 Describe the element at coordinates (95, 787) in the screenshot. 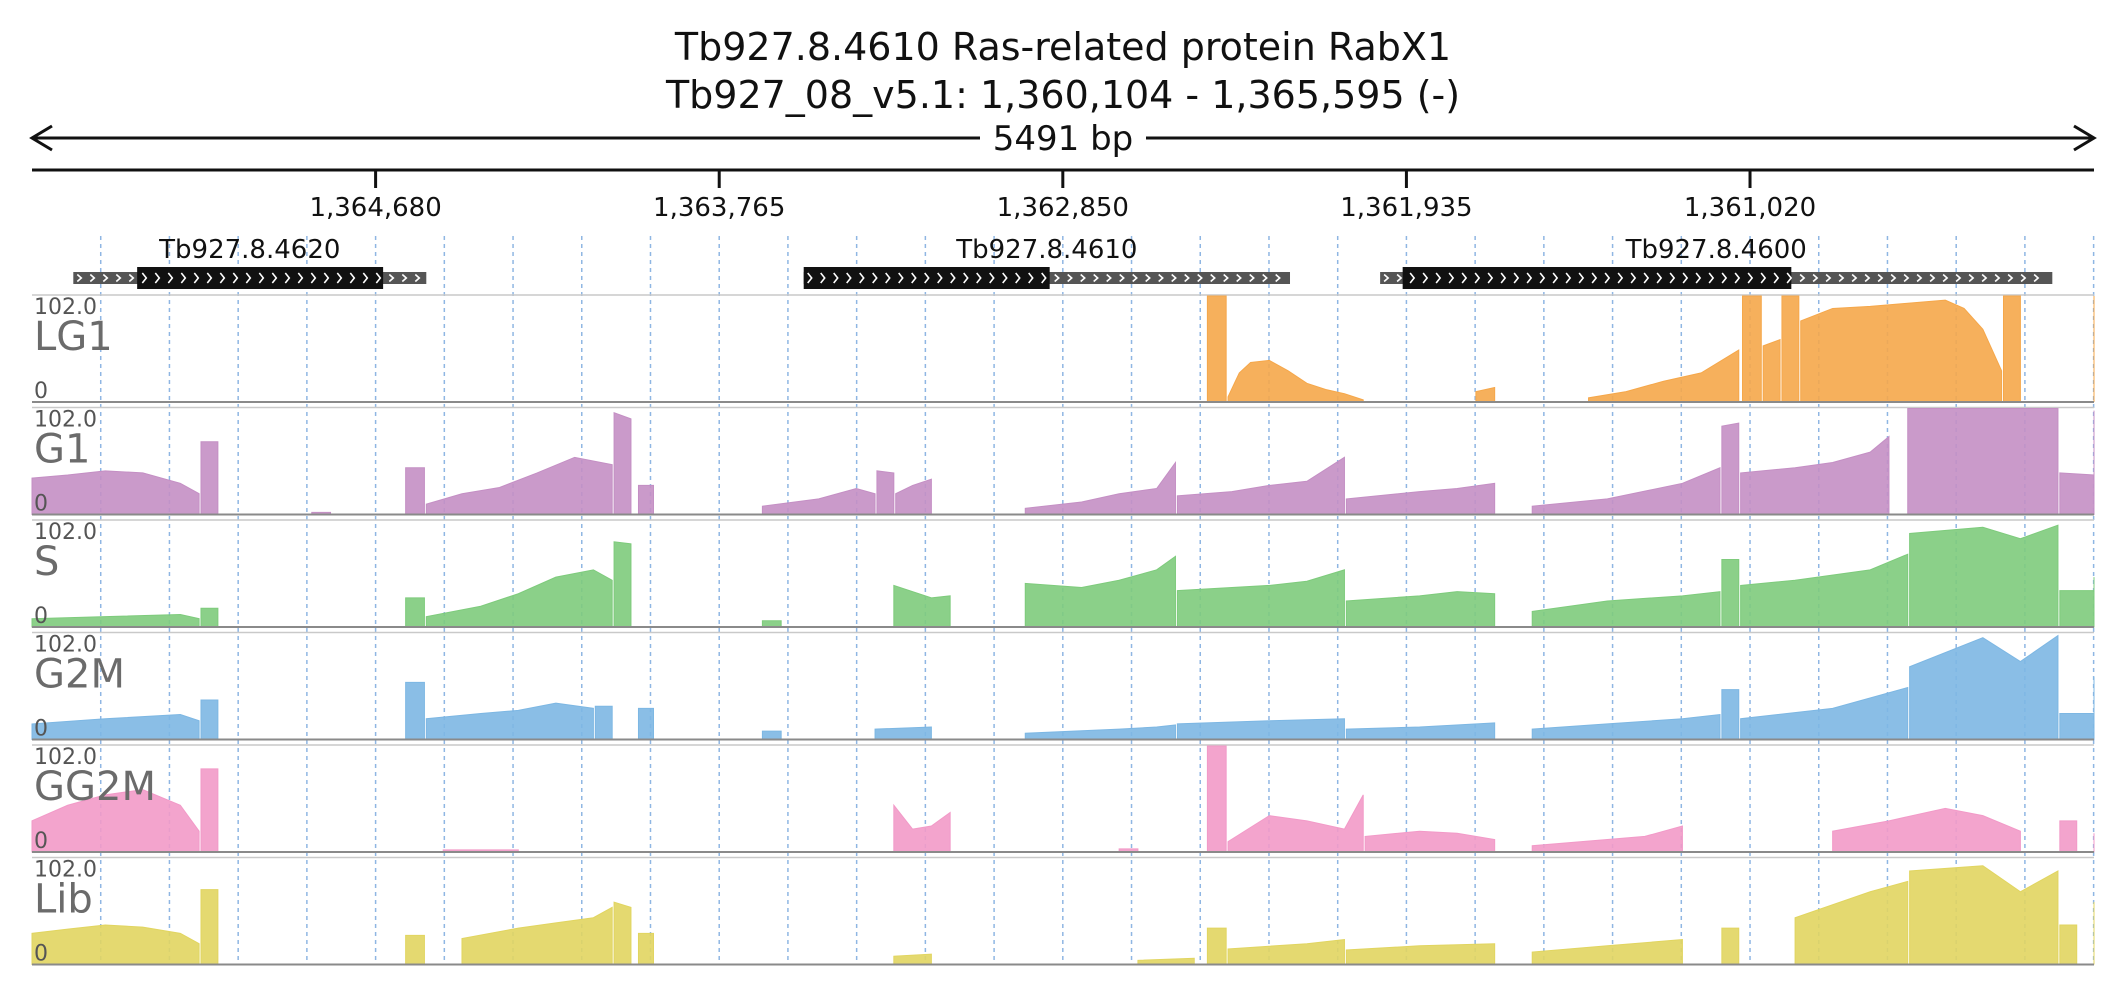

I see `track-name: GG2M` at that location.